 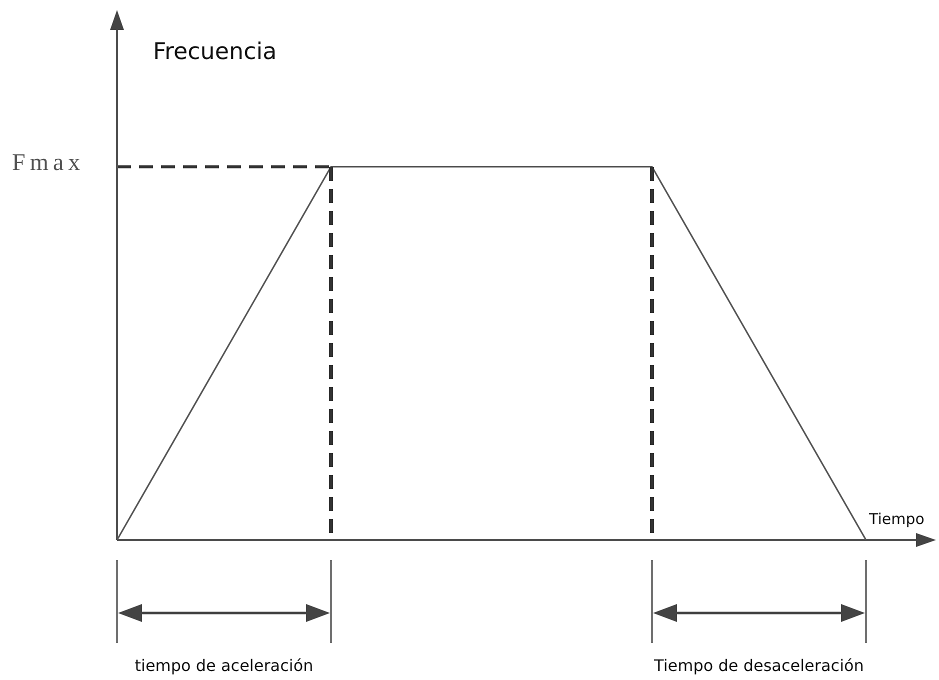 What do you see at coordinates (224, 666) in the screenshot?
I see `text: tiempo de aceleración` at bounding box center [224, 666].